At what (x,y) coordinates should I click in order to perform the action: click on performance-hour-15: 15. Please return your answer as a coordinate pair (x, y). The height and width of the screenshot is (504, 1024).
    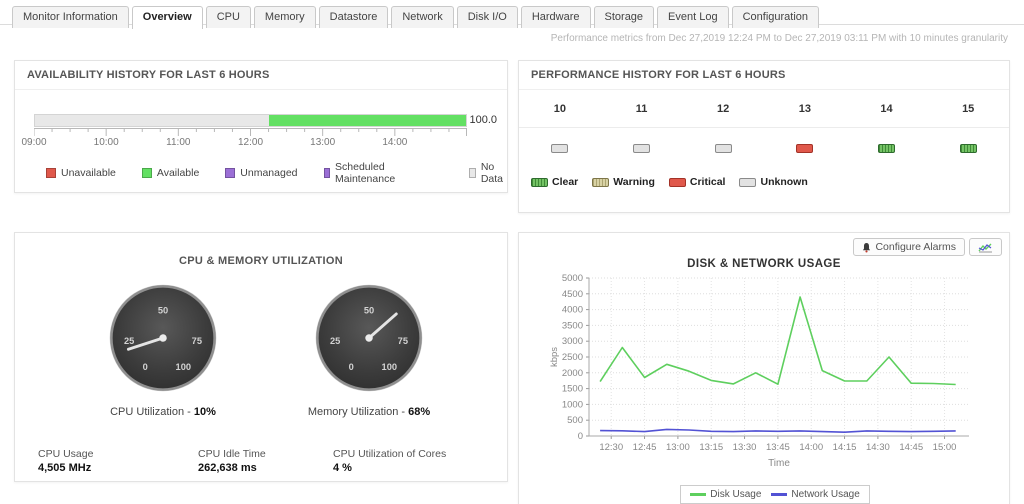
    Looking at the image, I should click on (968, 109).